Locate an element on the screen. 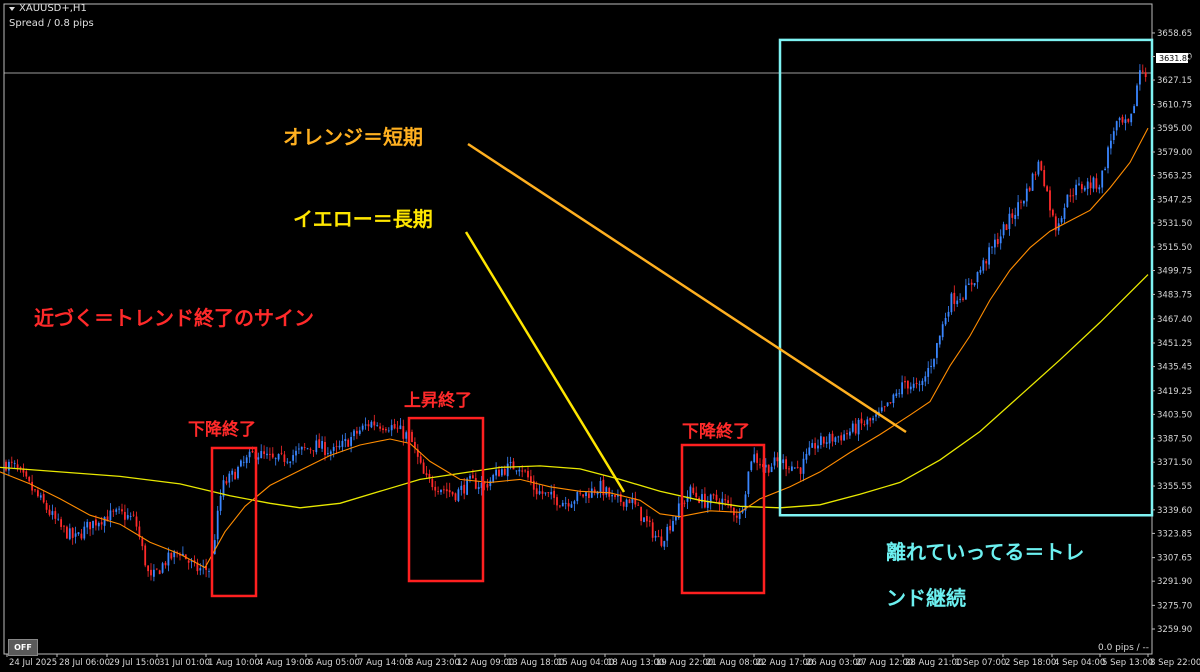 Image resolution: width=1200 pixels, height=672 pixels. x-tick-label: 4 Aug 19:00 is located at coordinates (284, 663).